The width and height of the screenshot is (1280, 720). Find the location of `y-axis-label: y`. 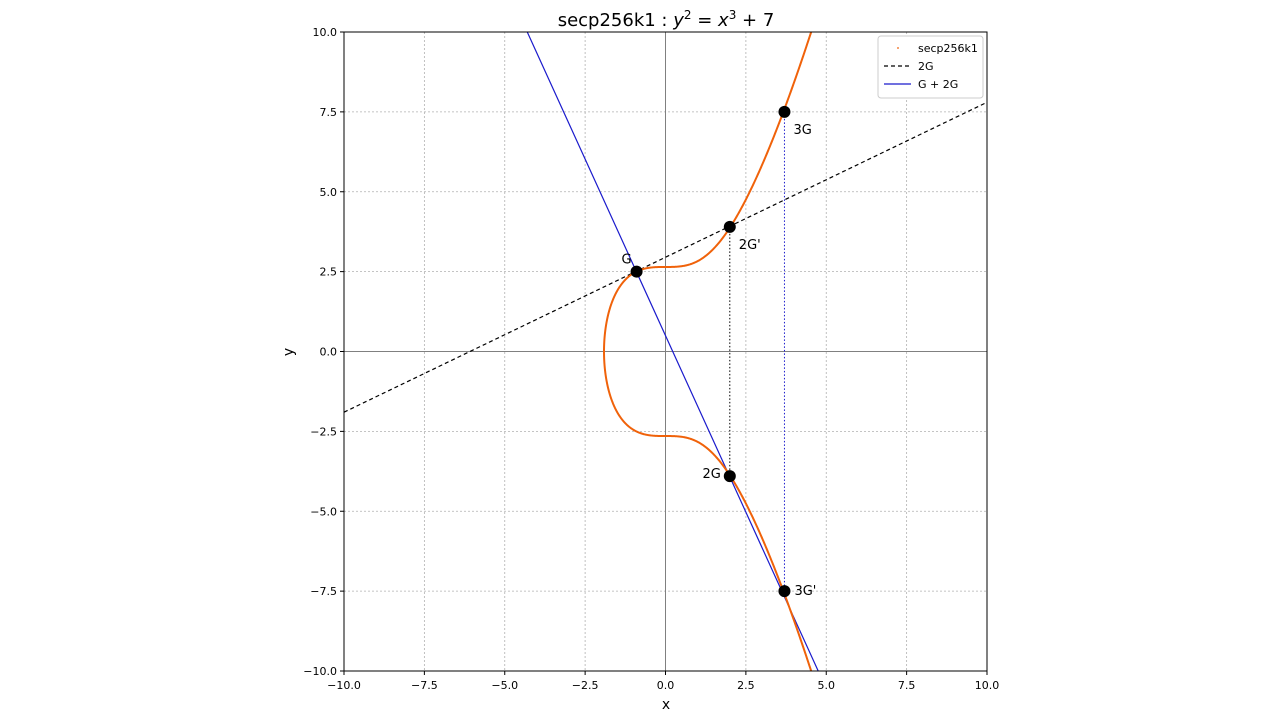

y-axis-label: y is located at coordinates (289, 352).